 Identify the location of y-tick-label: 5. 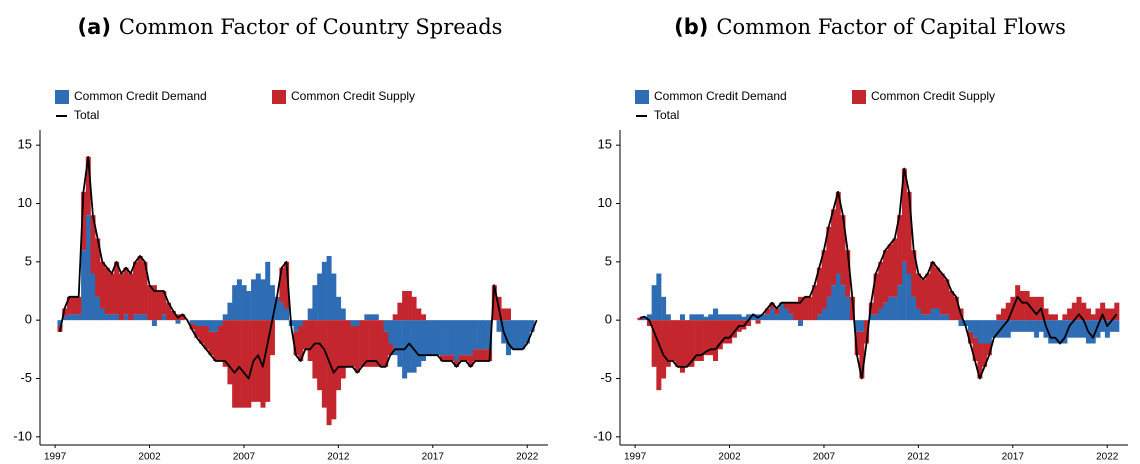
(28, 260).